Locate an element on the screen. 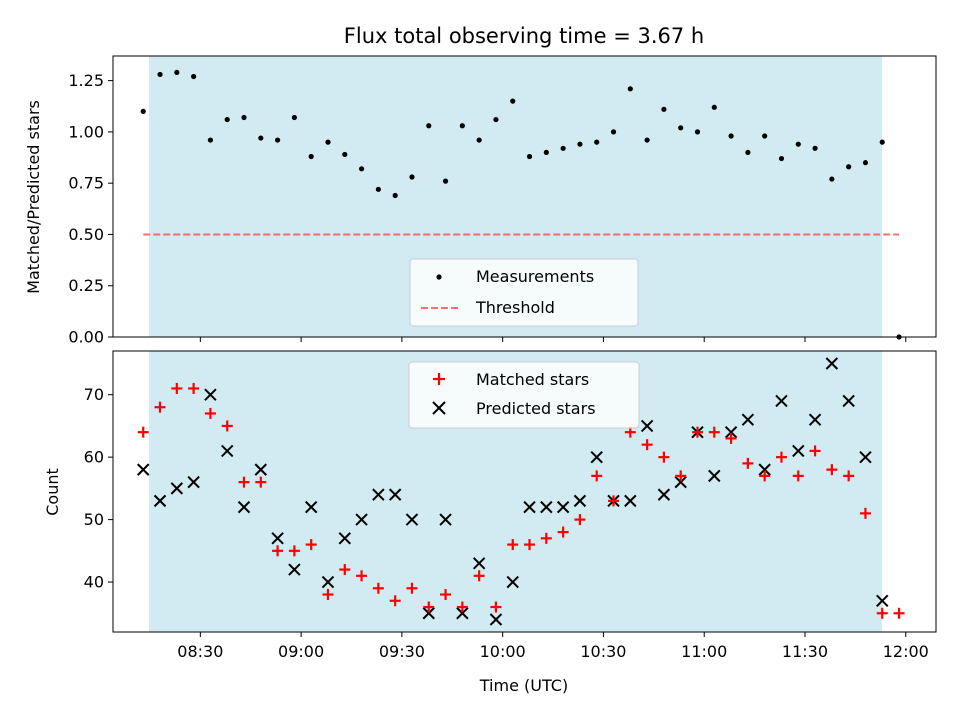 This screenshot has height=724, width=960. top-y-axis-label: Matched/Predicted stars is located at coordinates (33, 197).